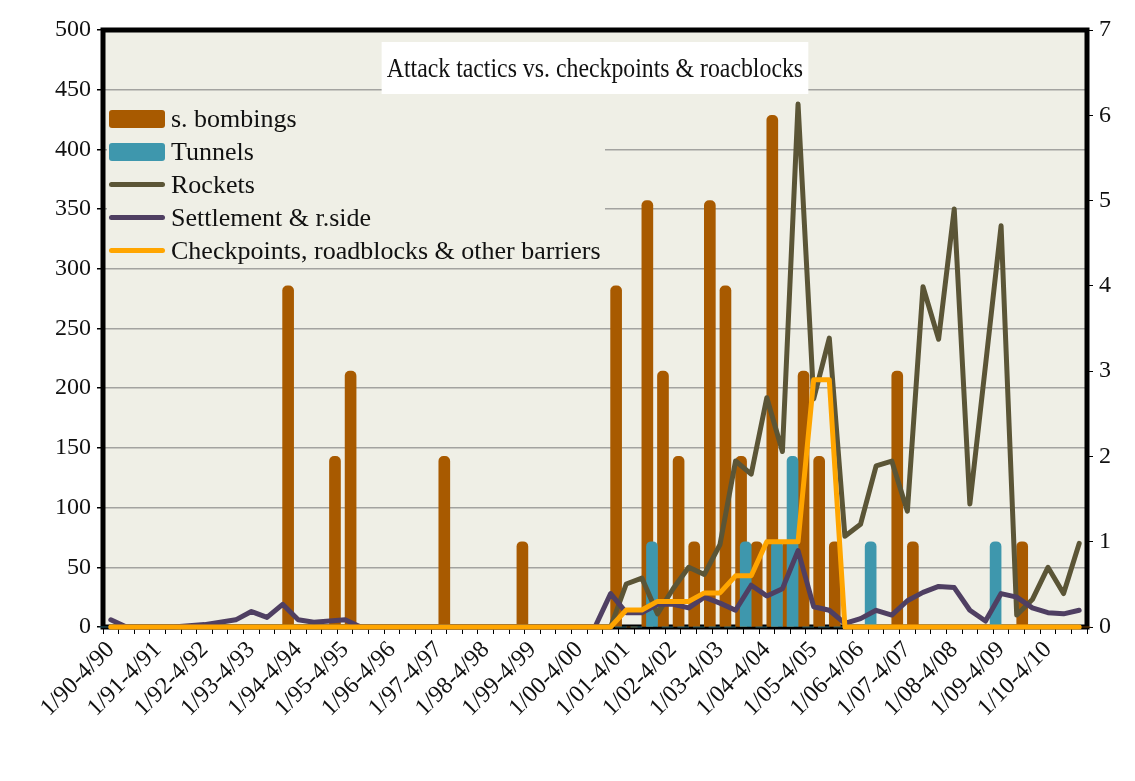  I want to click on legend-label: Checkpoints, roadblocks & other barriers, so click(386, 250).